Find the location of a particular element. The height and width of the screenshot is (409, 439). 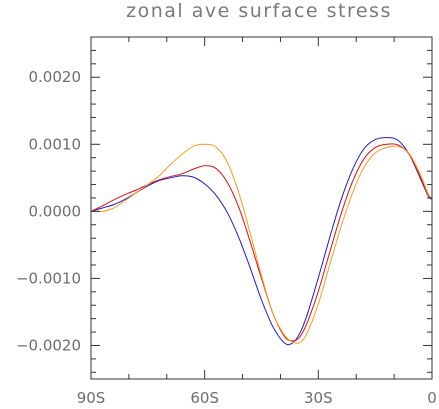

y-tick-label: 0.0010 is located at coordinates (55, 144).